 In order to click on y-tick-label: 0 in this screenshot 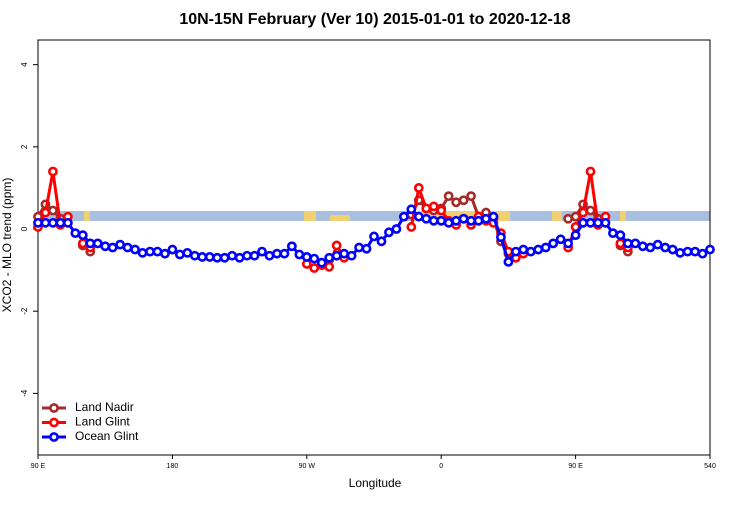, I will do `click(24, 228)`.